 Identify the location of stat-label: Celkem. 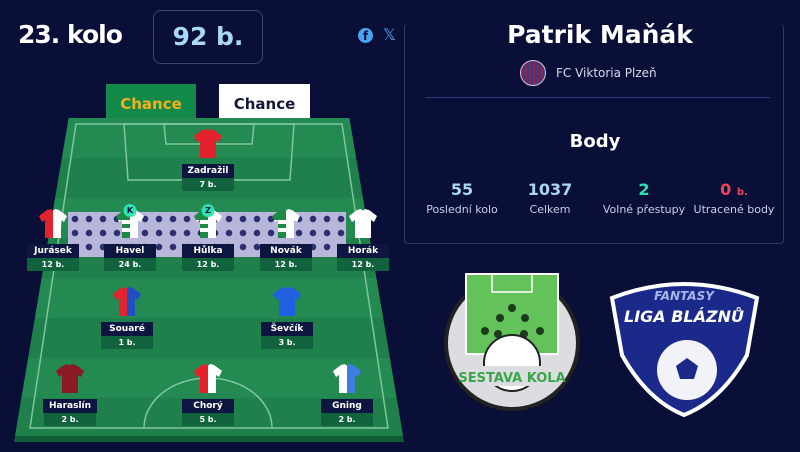
(550, 209).